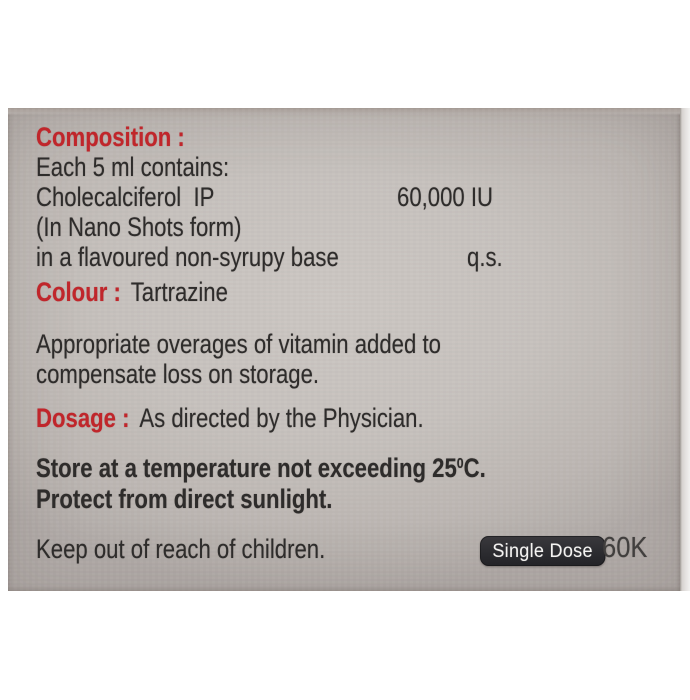 The width and height of the screenshot is (690, 700). I want to click on dosage-label: Dosage :, so click(83, 418).